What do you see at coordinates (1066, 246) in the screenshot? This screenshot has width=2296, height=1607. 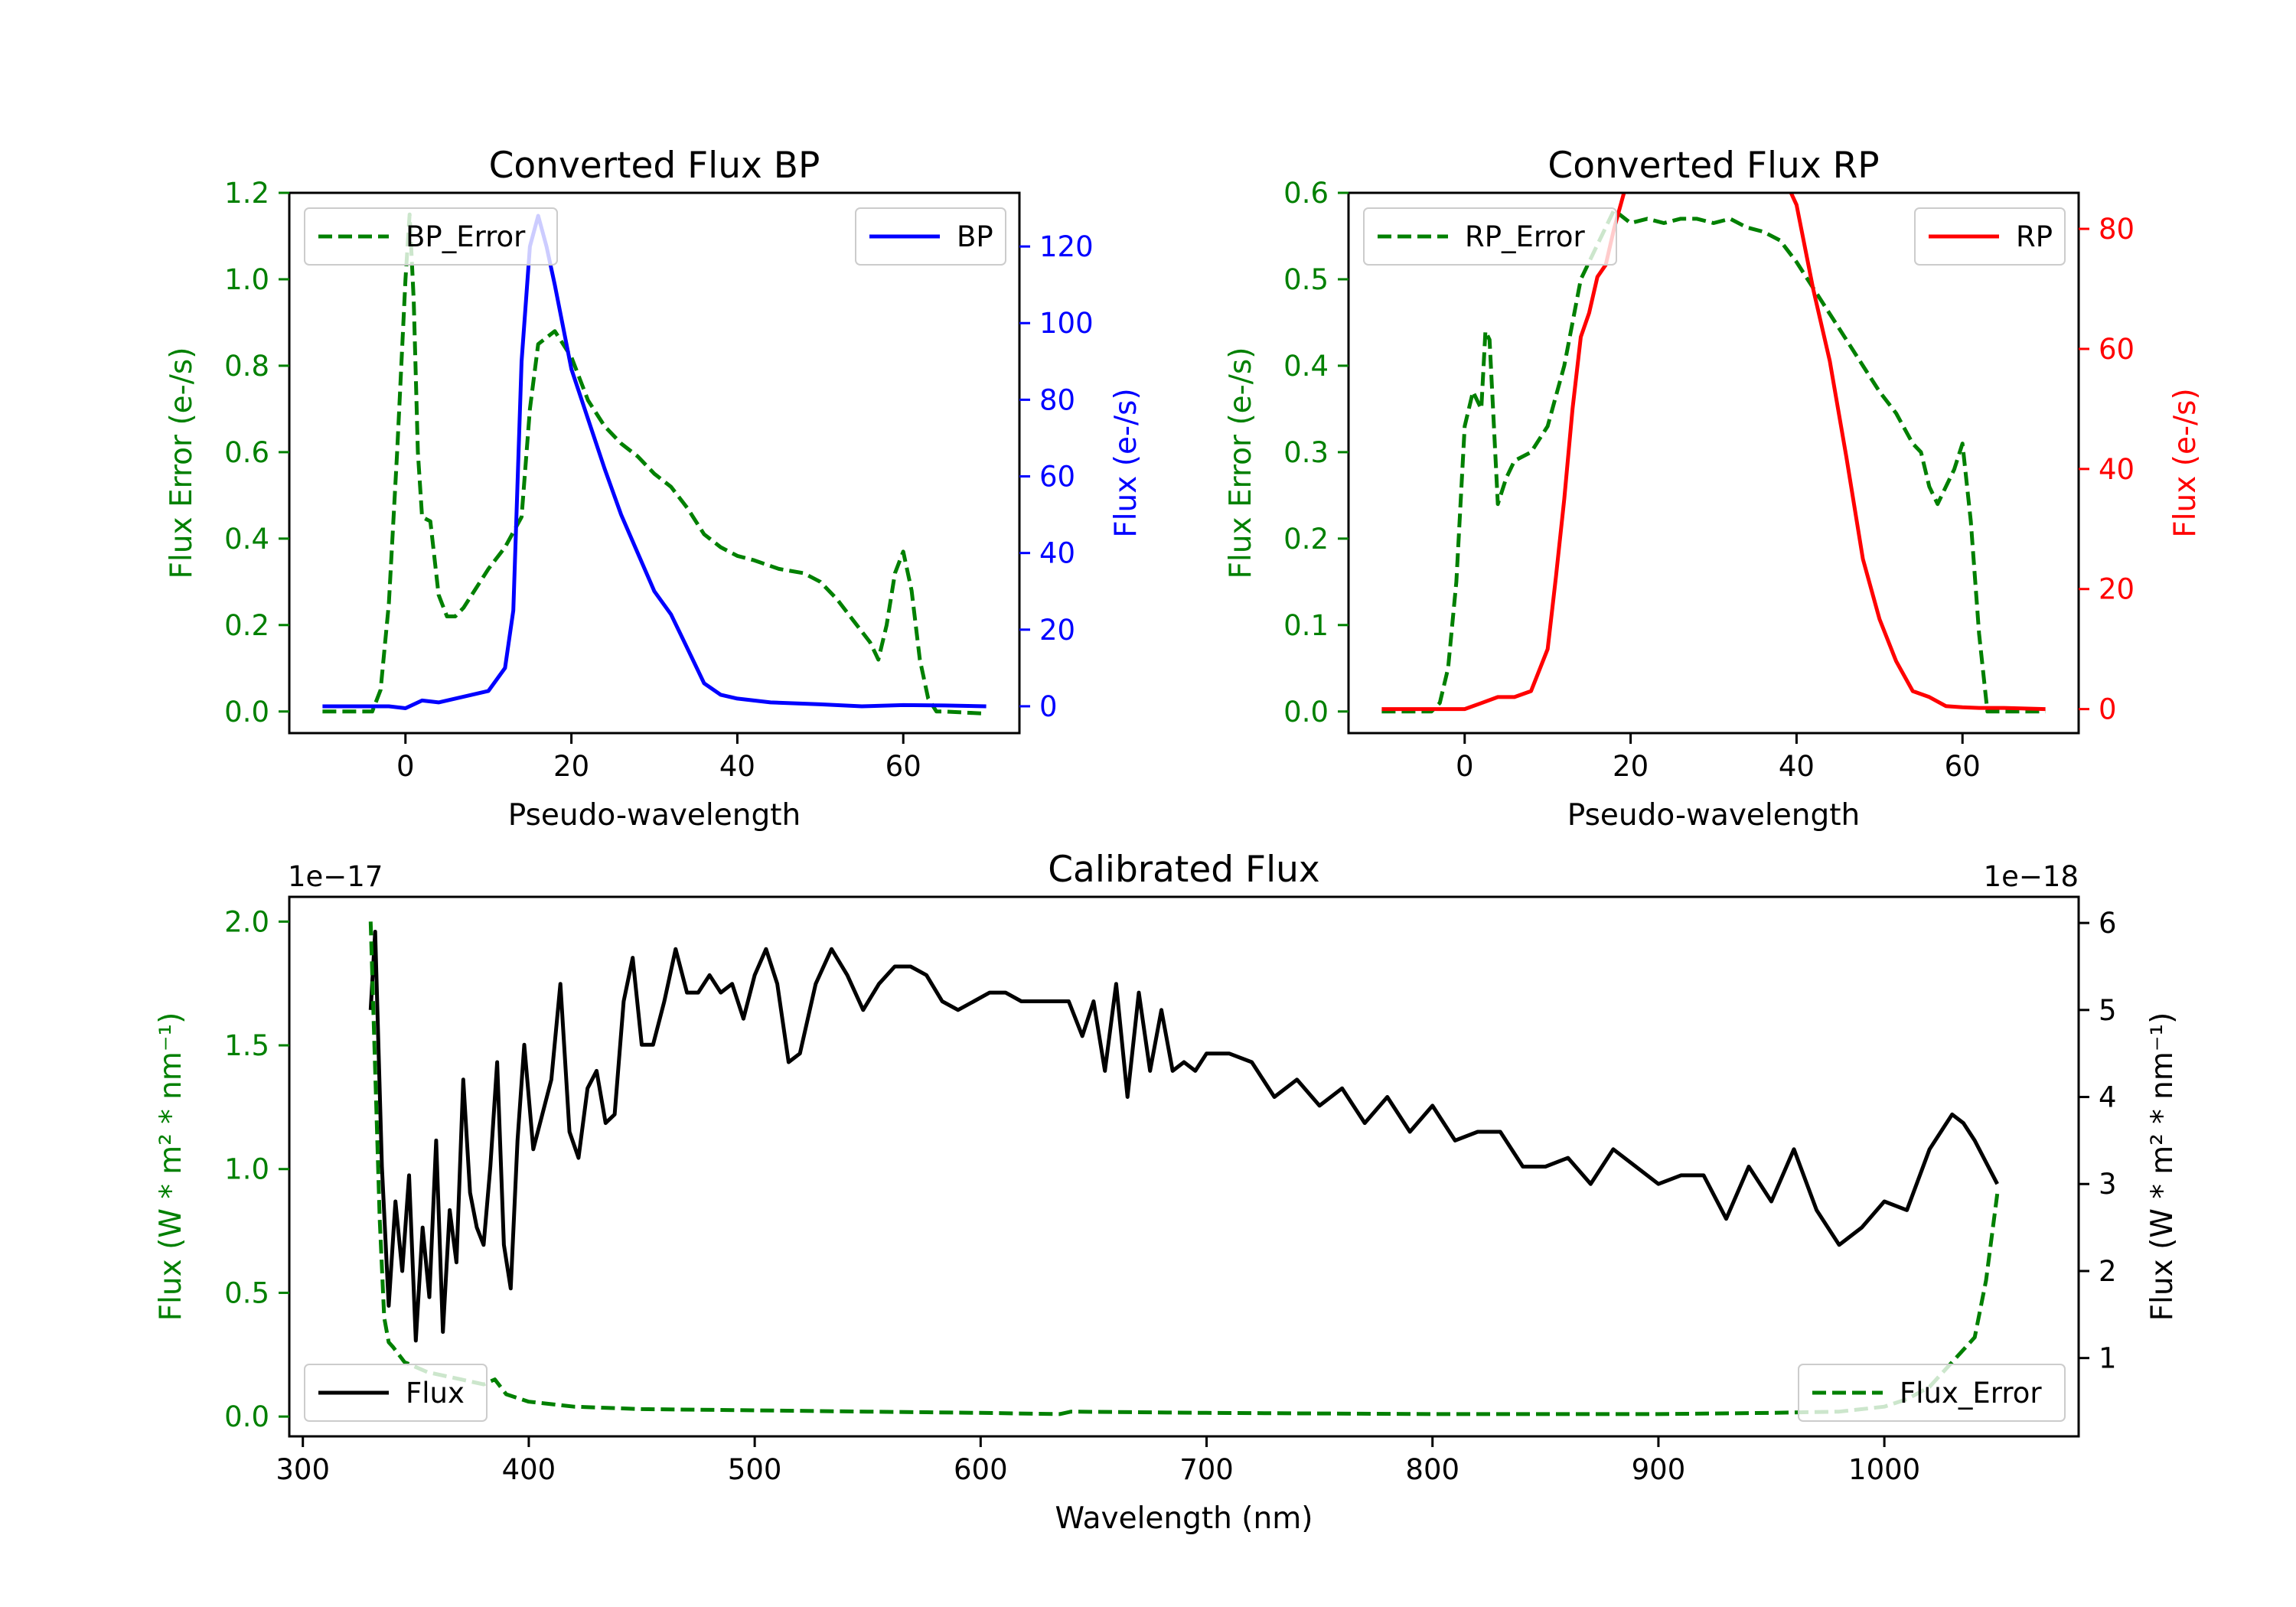 I see `y-right-tick-label: 120` at bounding box center [1066, 246].